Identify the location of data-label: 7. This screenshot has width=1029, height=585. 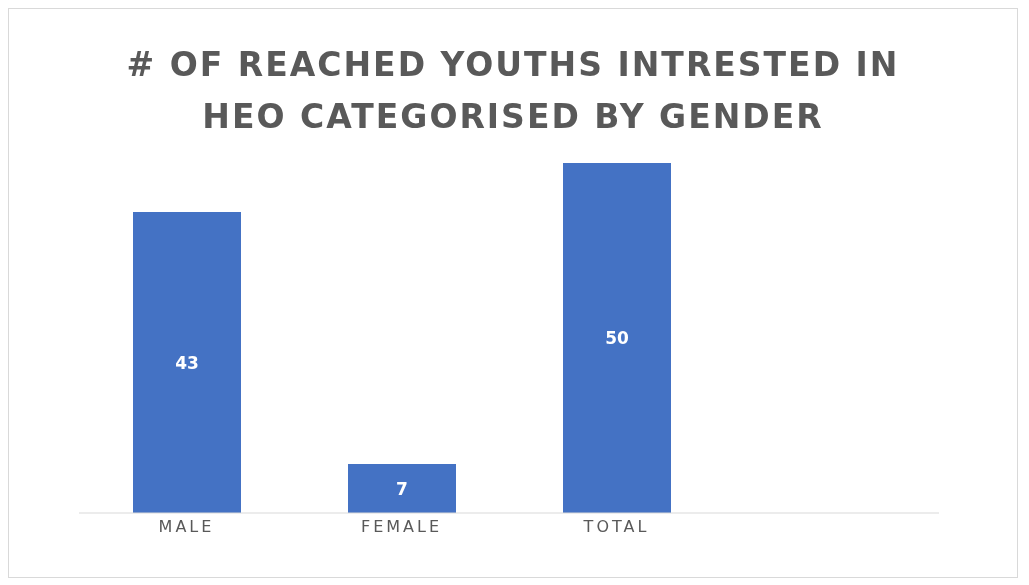
(402, 488).